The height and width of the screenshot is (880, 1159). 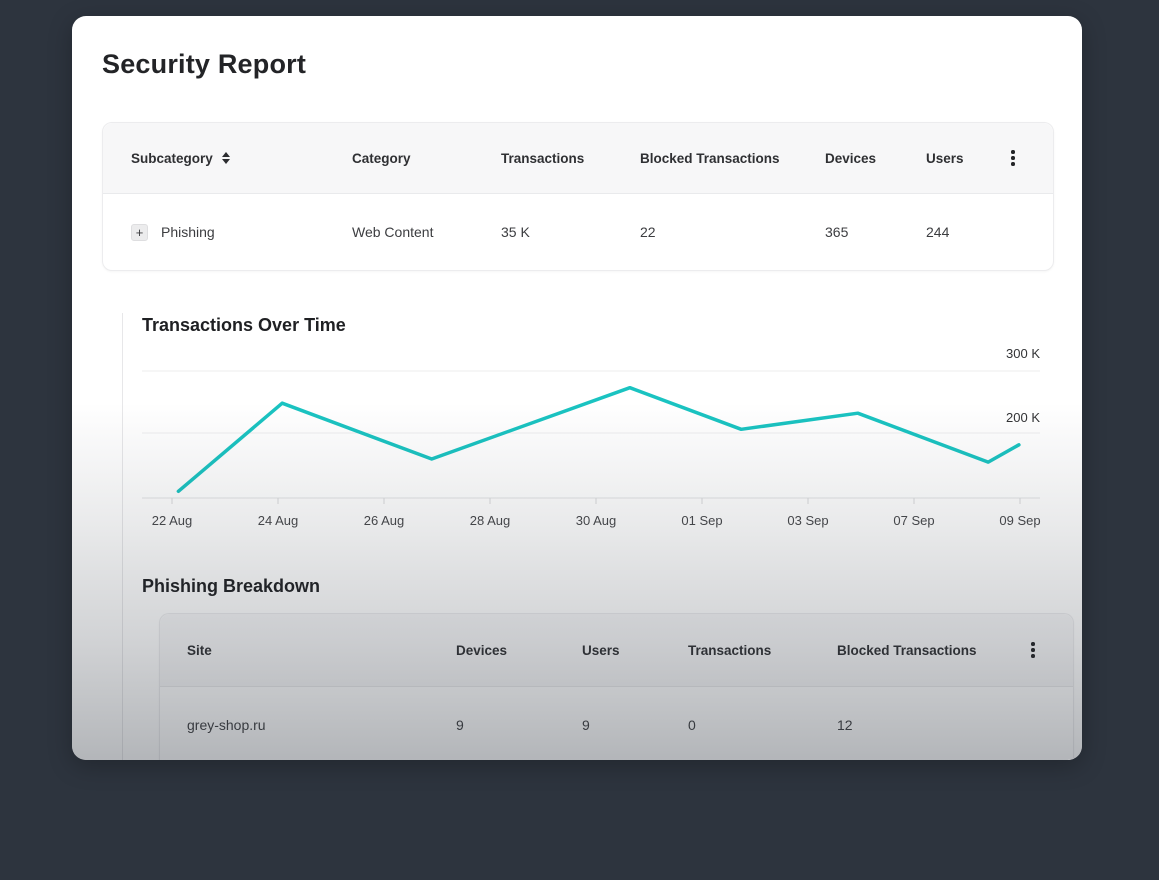 What do you see at coordinates (278, 520) in the screenshot?
I see `x-axis-label: 24 Aug` at bounding box center [278, 520].